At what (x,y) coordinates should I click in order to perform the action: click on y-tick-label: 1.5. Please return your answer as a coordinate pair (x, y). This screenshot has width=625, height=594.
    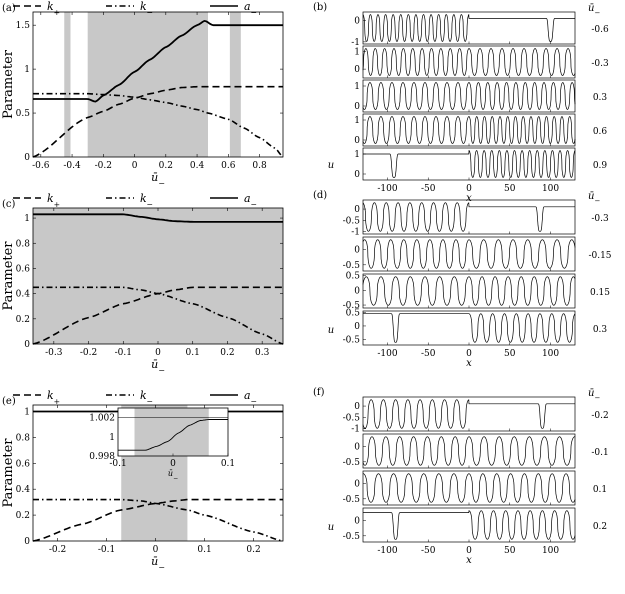
    Looking at the image, I should click on (23, 26).